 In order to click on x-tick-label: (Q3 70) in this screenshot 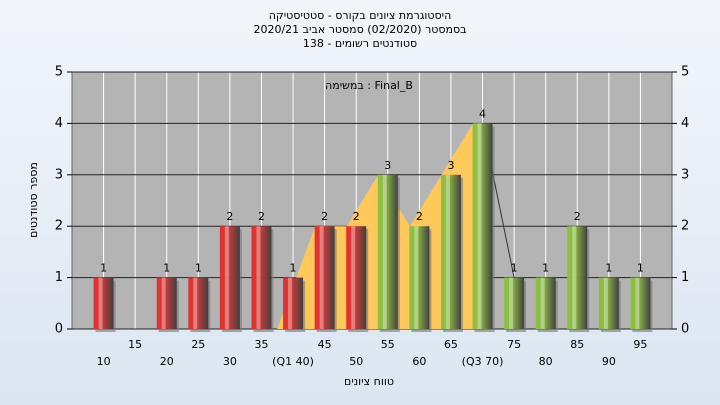, I will do `click(483, 361)`.